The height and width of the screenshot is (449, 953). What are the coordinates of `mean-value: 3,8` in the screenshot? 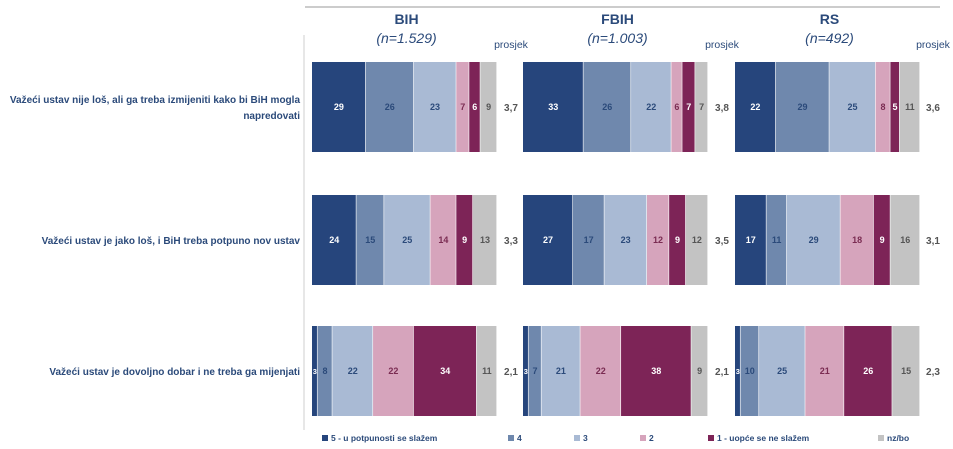 It's located at (722, 108).